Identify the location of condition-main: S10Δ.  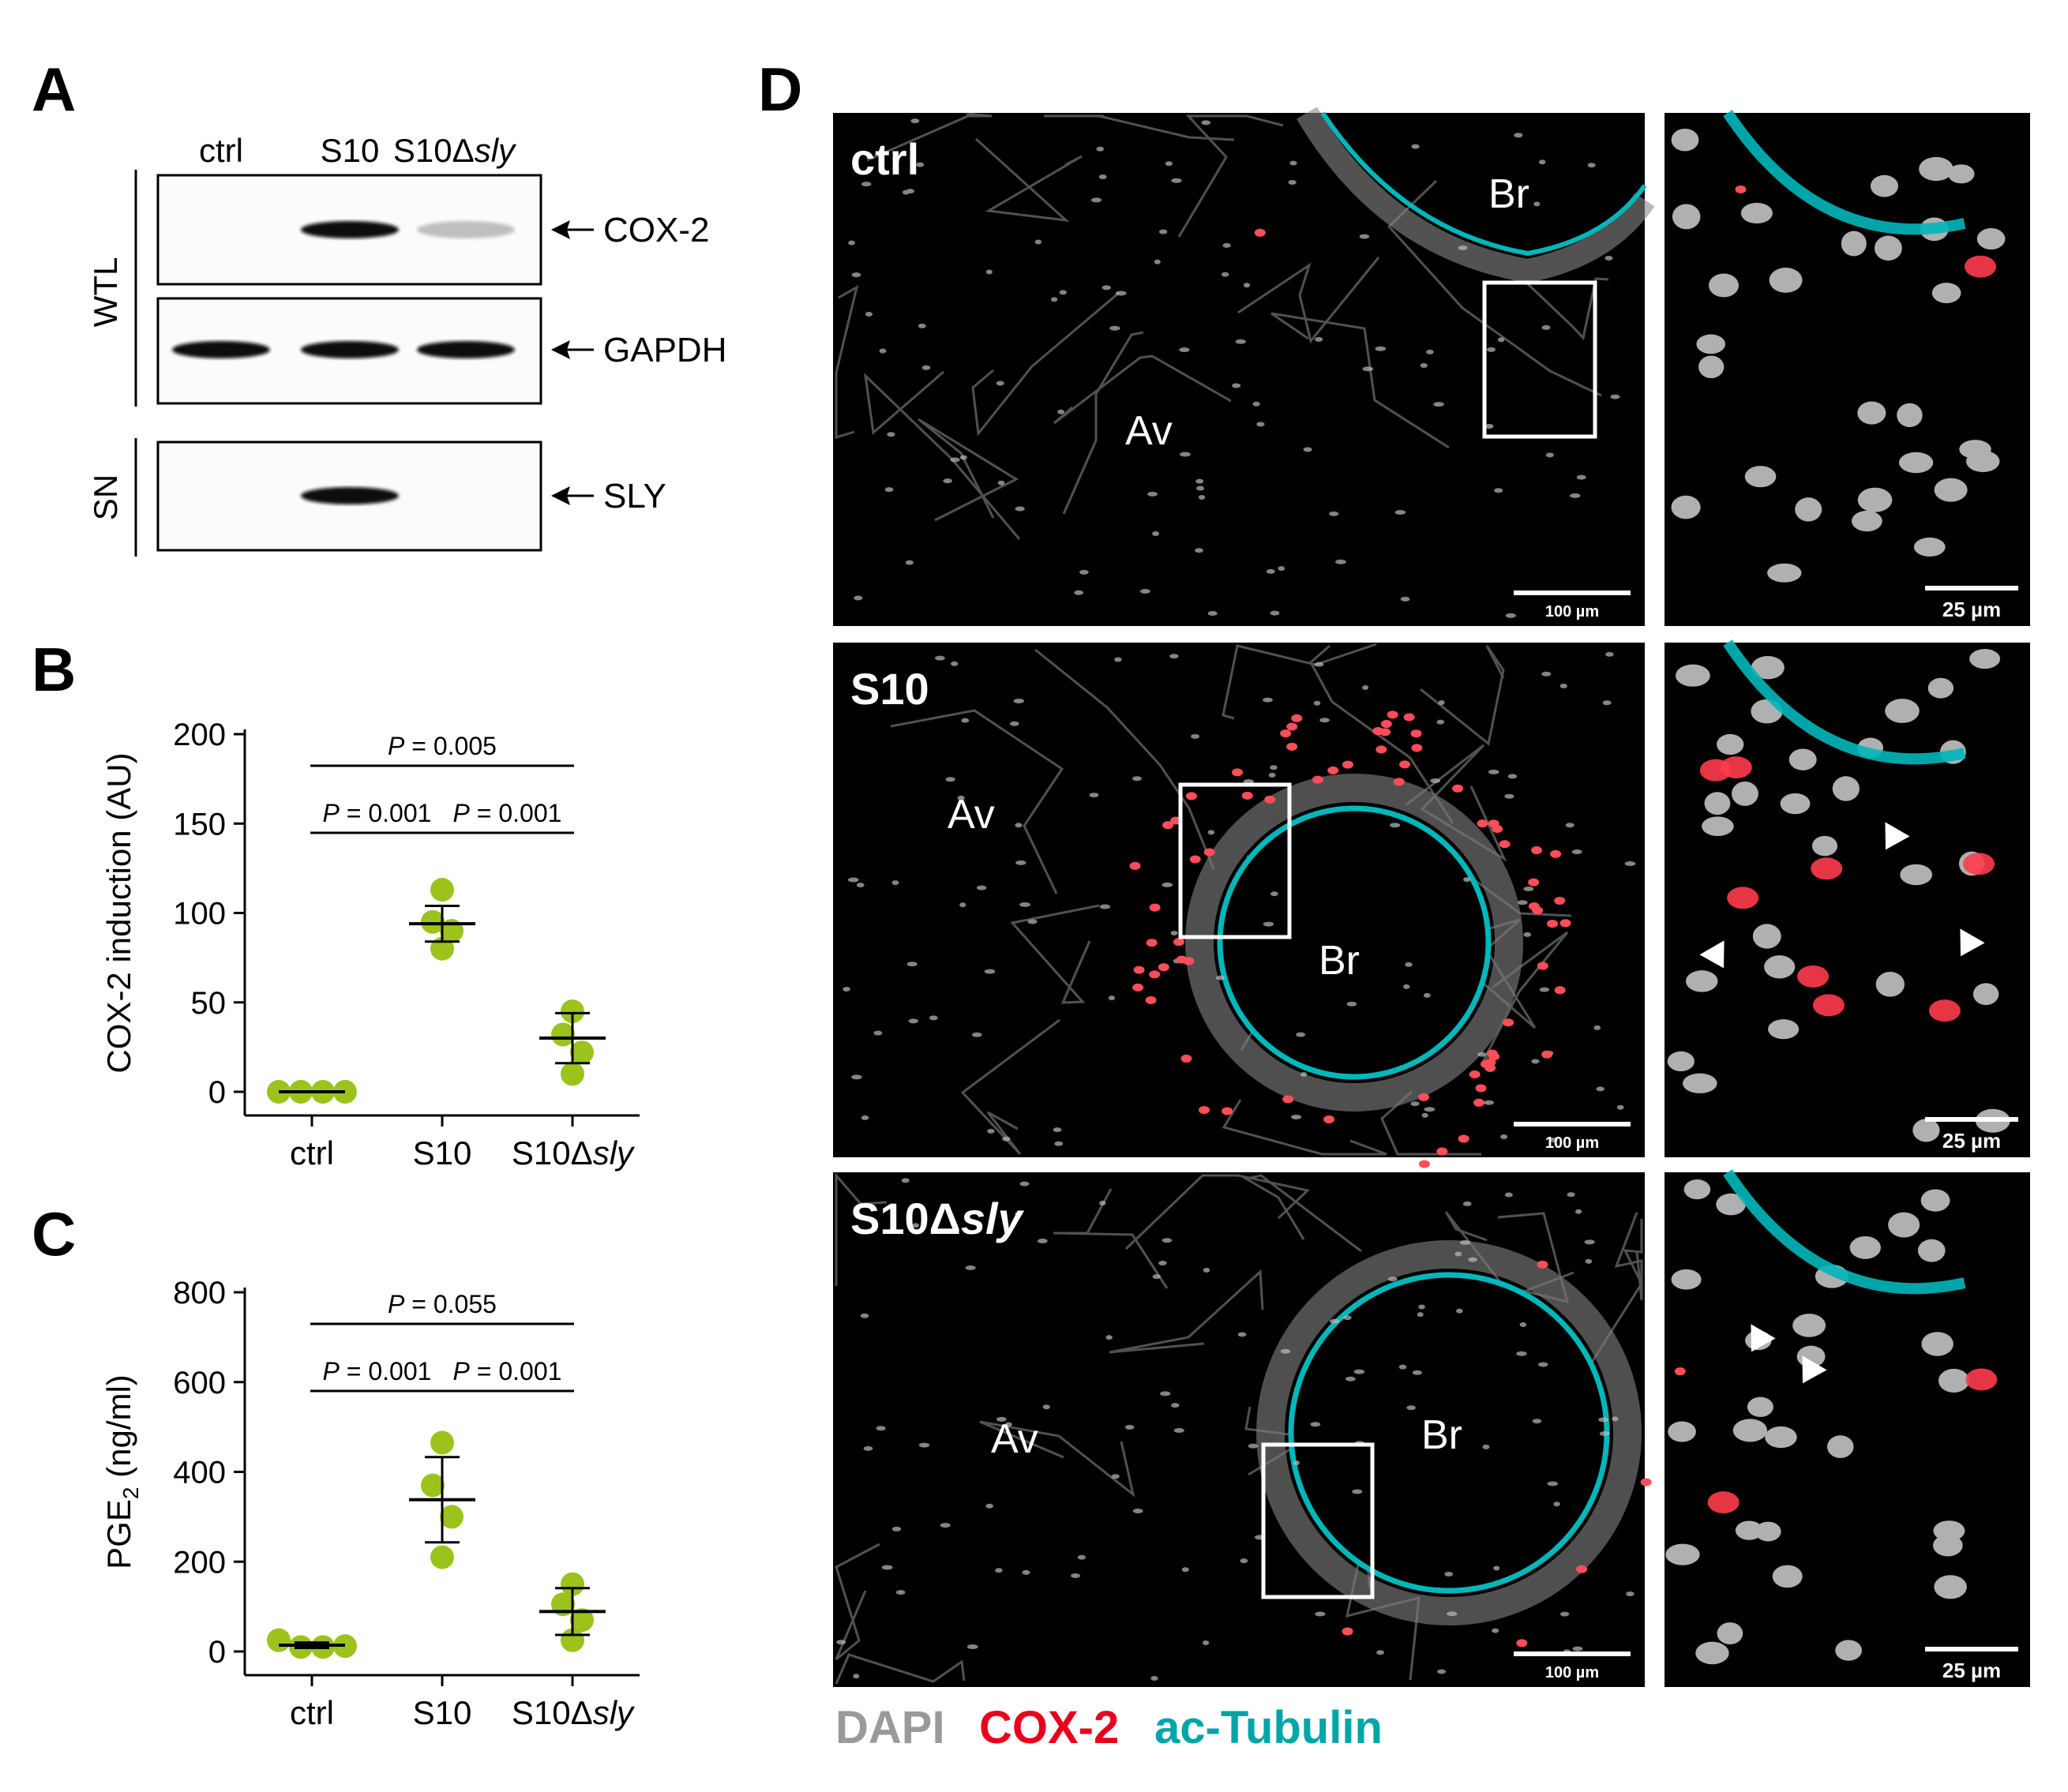
(906, 1218).